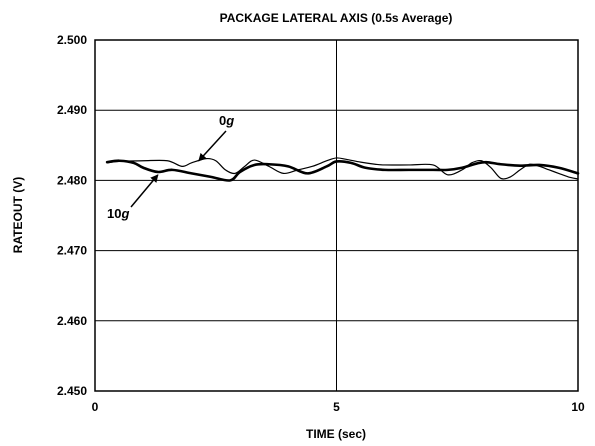  I want to click on y-tick-label: 2.460, so click(72, 321).